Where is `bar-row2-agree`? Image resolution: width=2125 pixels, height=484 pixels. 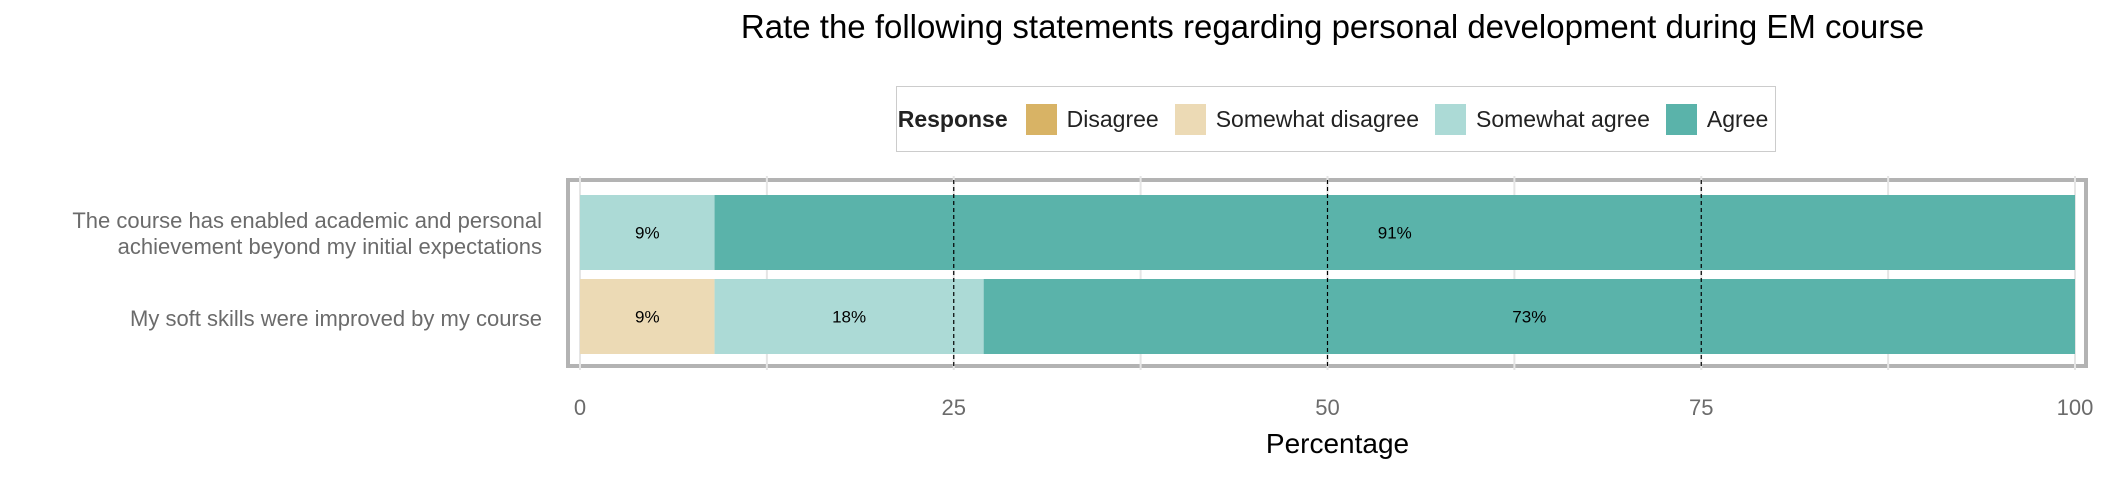
bar-row2-agree is located at coordinates (1529, 316).